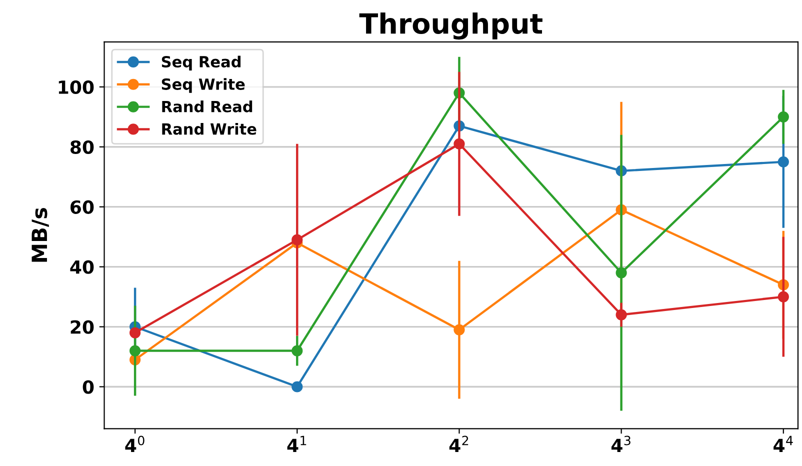 This screenshot has width=802, height=466. I want to click on chart-title: Throughput, so click(450, 26).